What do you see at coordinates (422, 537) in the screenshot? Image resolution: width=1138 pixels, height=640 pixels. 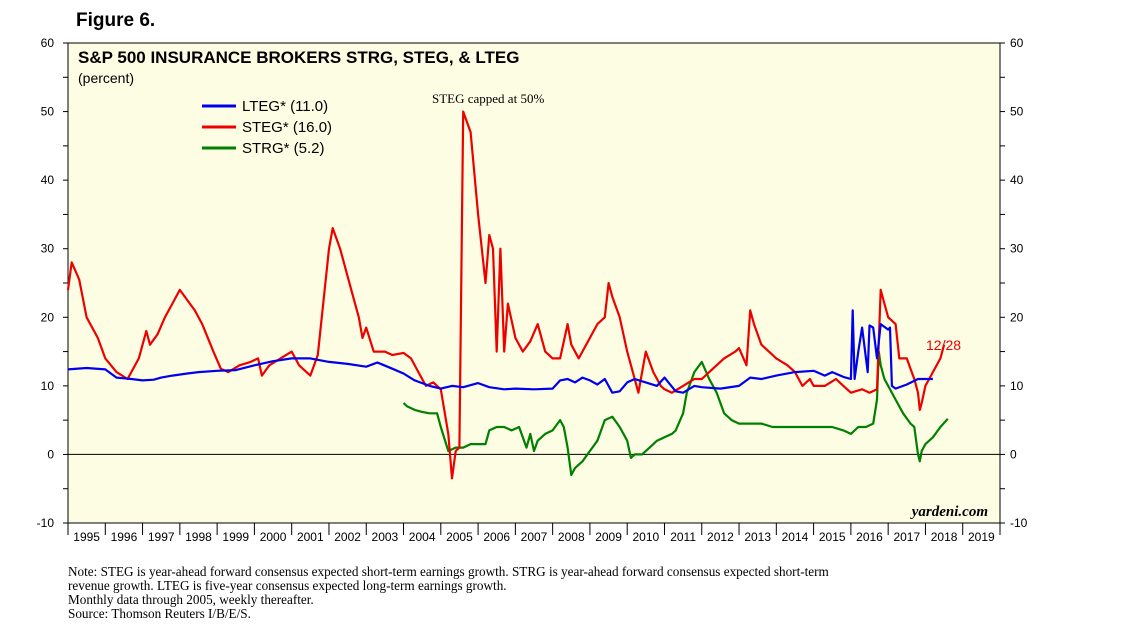 I see `x-tick-label: 2004` at bounding box center [422, 537].